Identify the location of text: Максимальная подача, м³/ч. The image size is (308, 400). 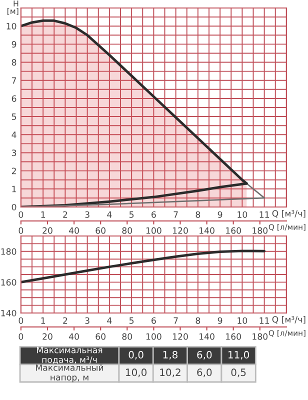
(69, 355).